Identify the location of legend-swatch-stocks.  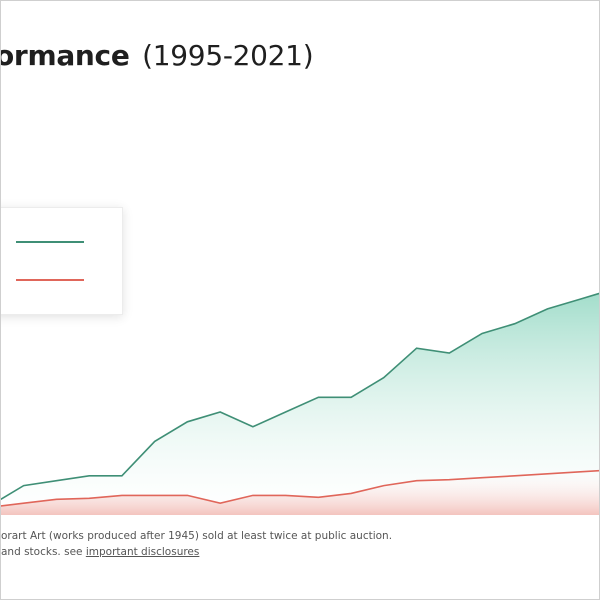
(50, 280).